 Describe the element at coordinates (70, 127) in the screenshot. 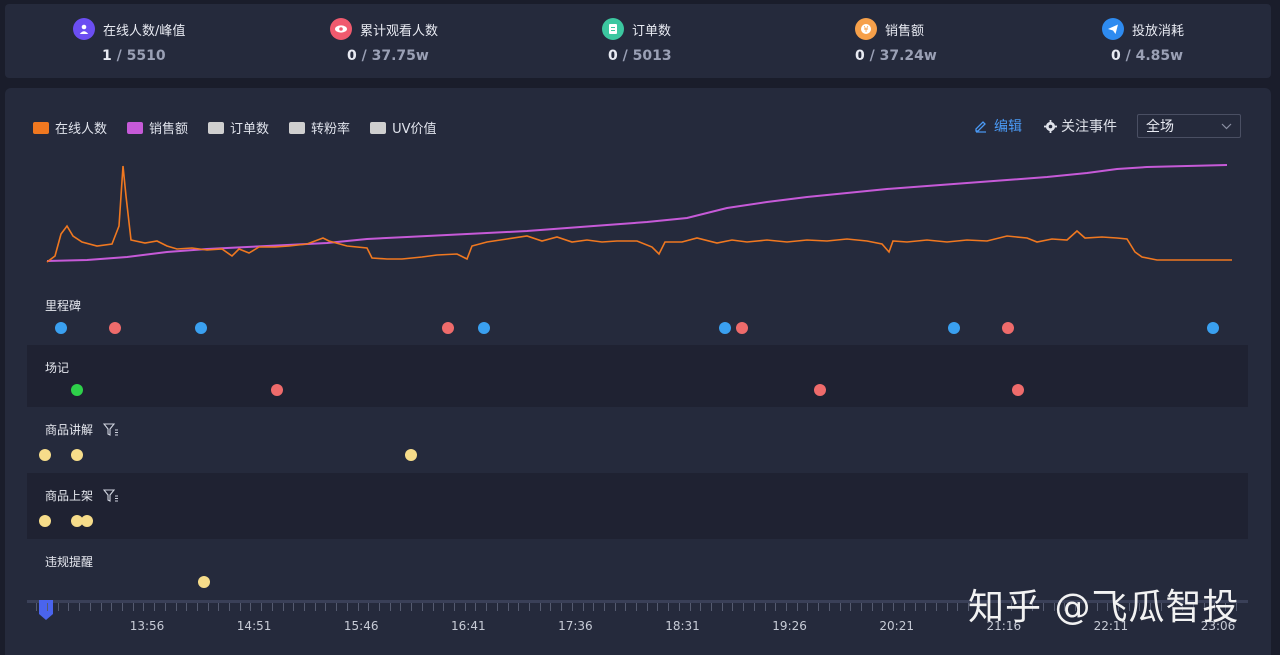

I see `legend-online: 在线人数` at that location.